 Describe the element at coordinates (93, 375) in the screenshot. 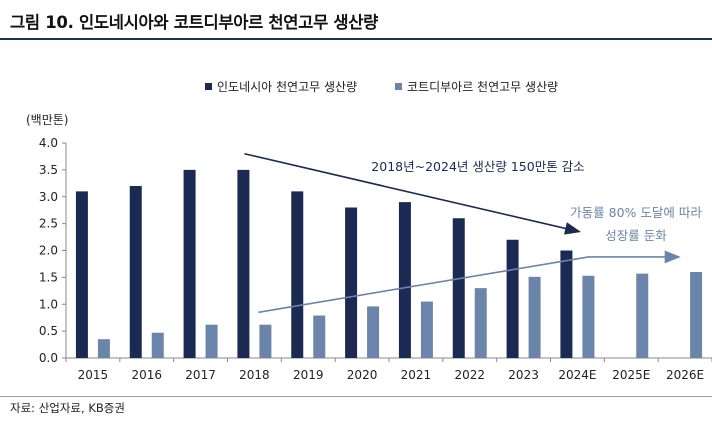

I see `x-tick-label: 2015` at that location.